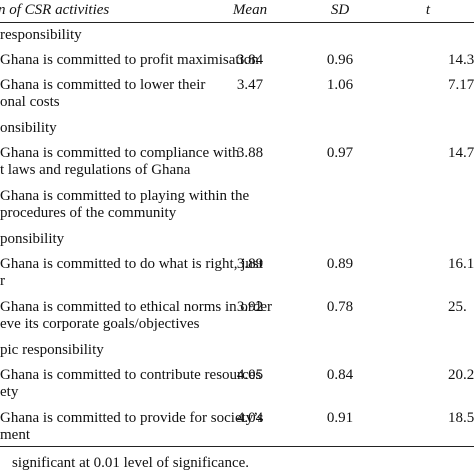 The image size is (474, 474). Describe the element at coordinates (237, 22) in the screenshot. I see `header-rule` at that location.